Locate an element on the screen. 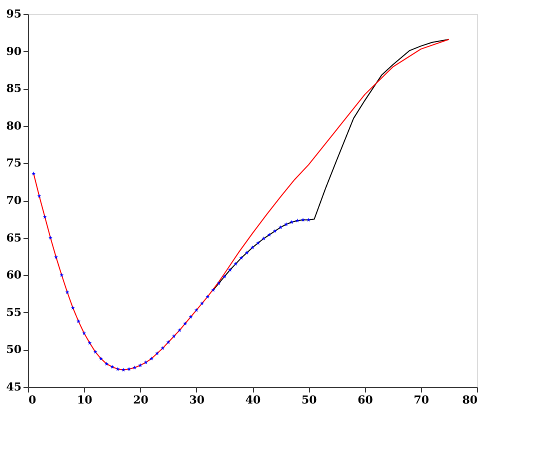 This screenshot has height=460, width=546. y-tick-label: 70 is located at coordinates (14, 200).